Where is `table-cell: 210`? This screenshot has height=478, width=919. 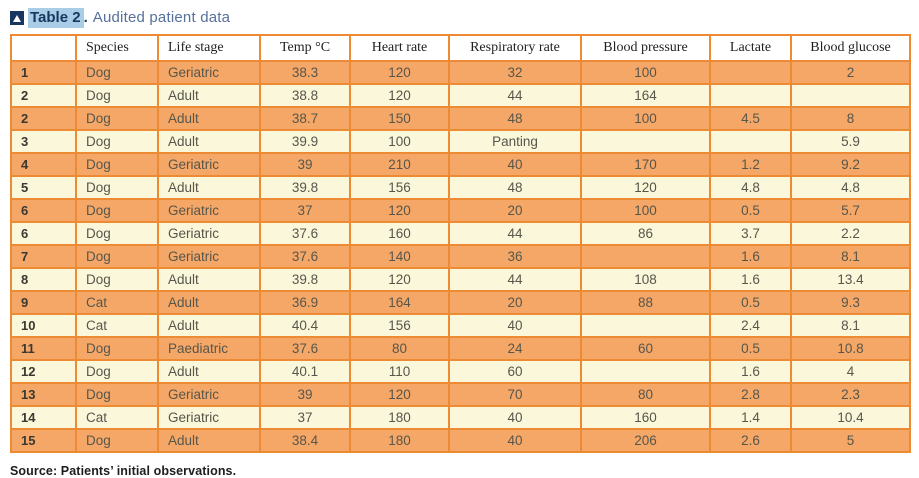
table-cell: 210 is located at coordinates (399, 164).